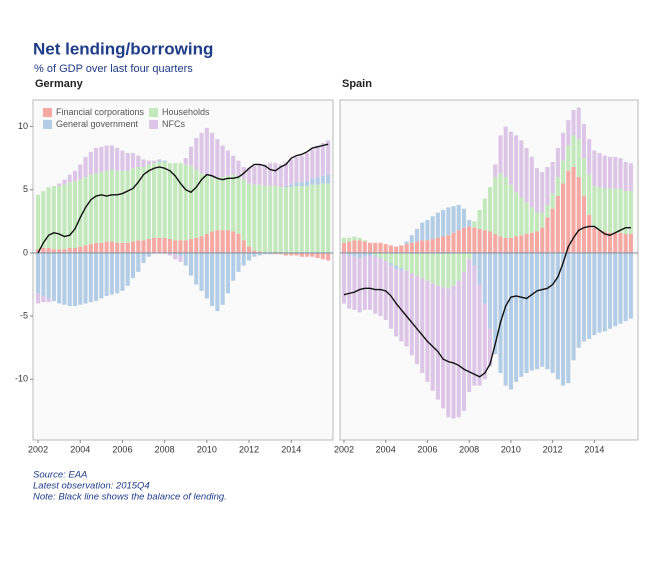 The width and height of the screenshot is (653, 563). I want to click on panel-title: Germany, so click(59, 84).